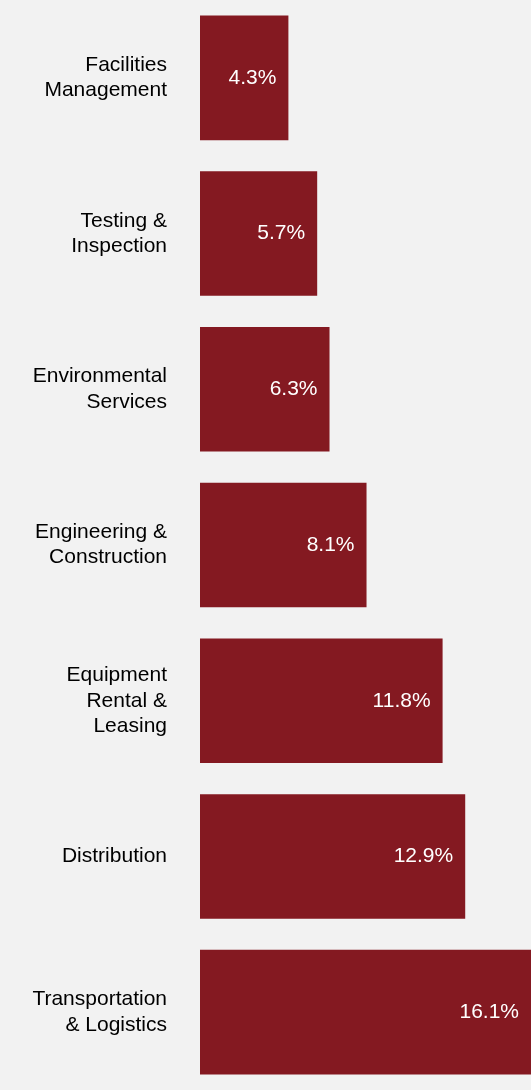  Describe the element at coordinates (281, 232) in the screenshot. I see `data-label: 5.7%` at that location.